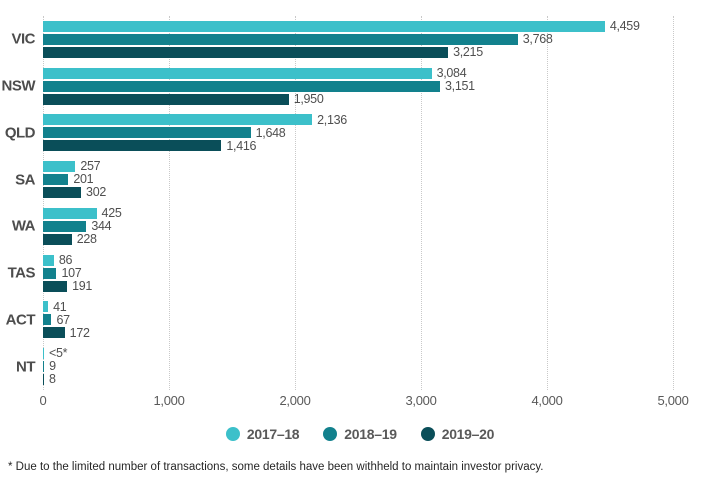  Describe the element at coordinates (20, 320) in the screenshot. I see `category-label: ACT` at that location.